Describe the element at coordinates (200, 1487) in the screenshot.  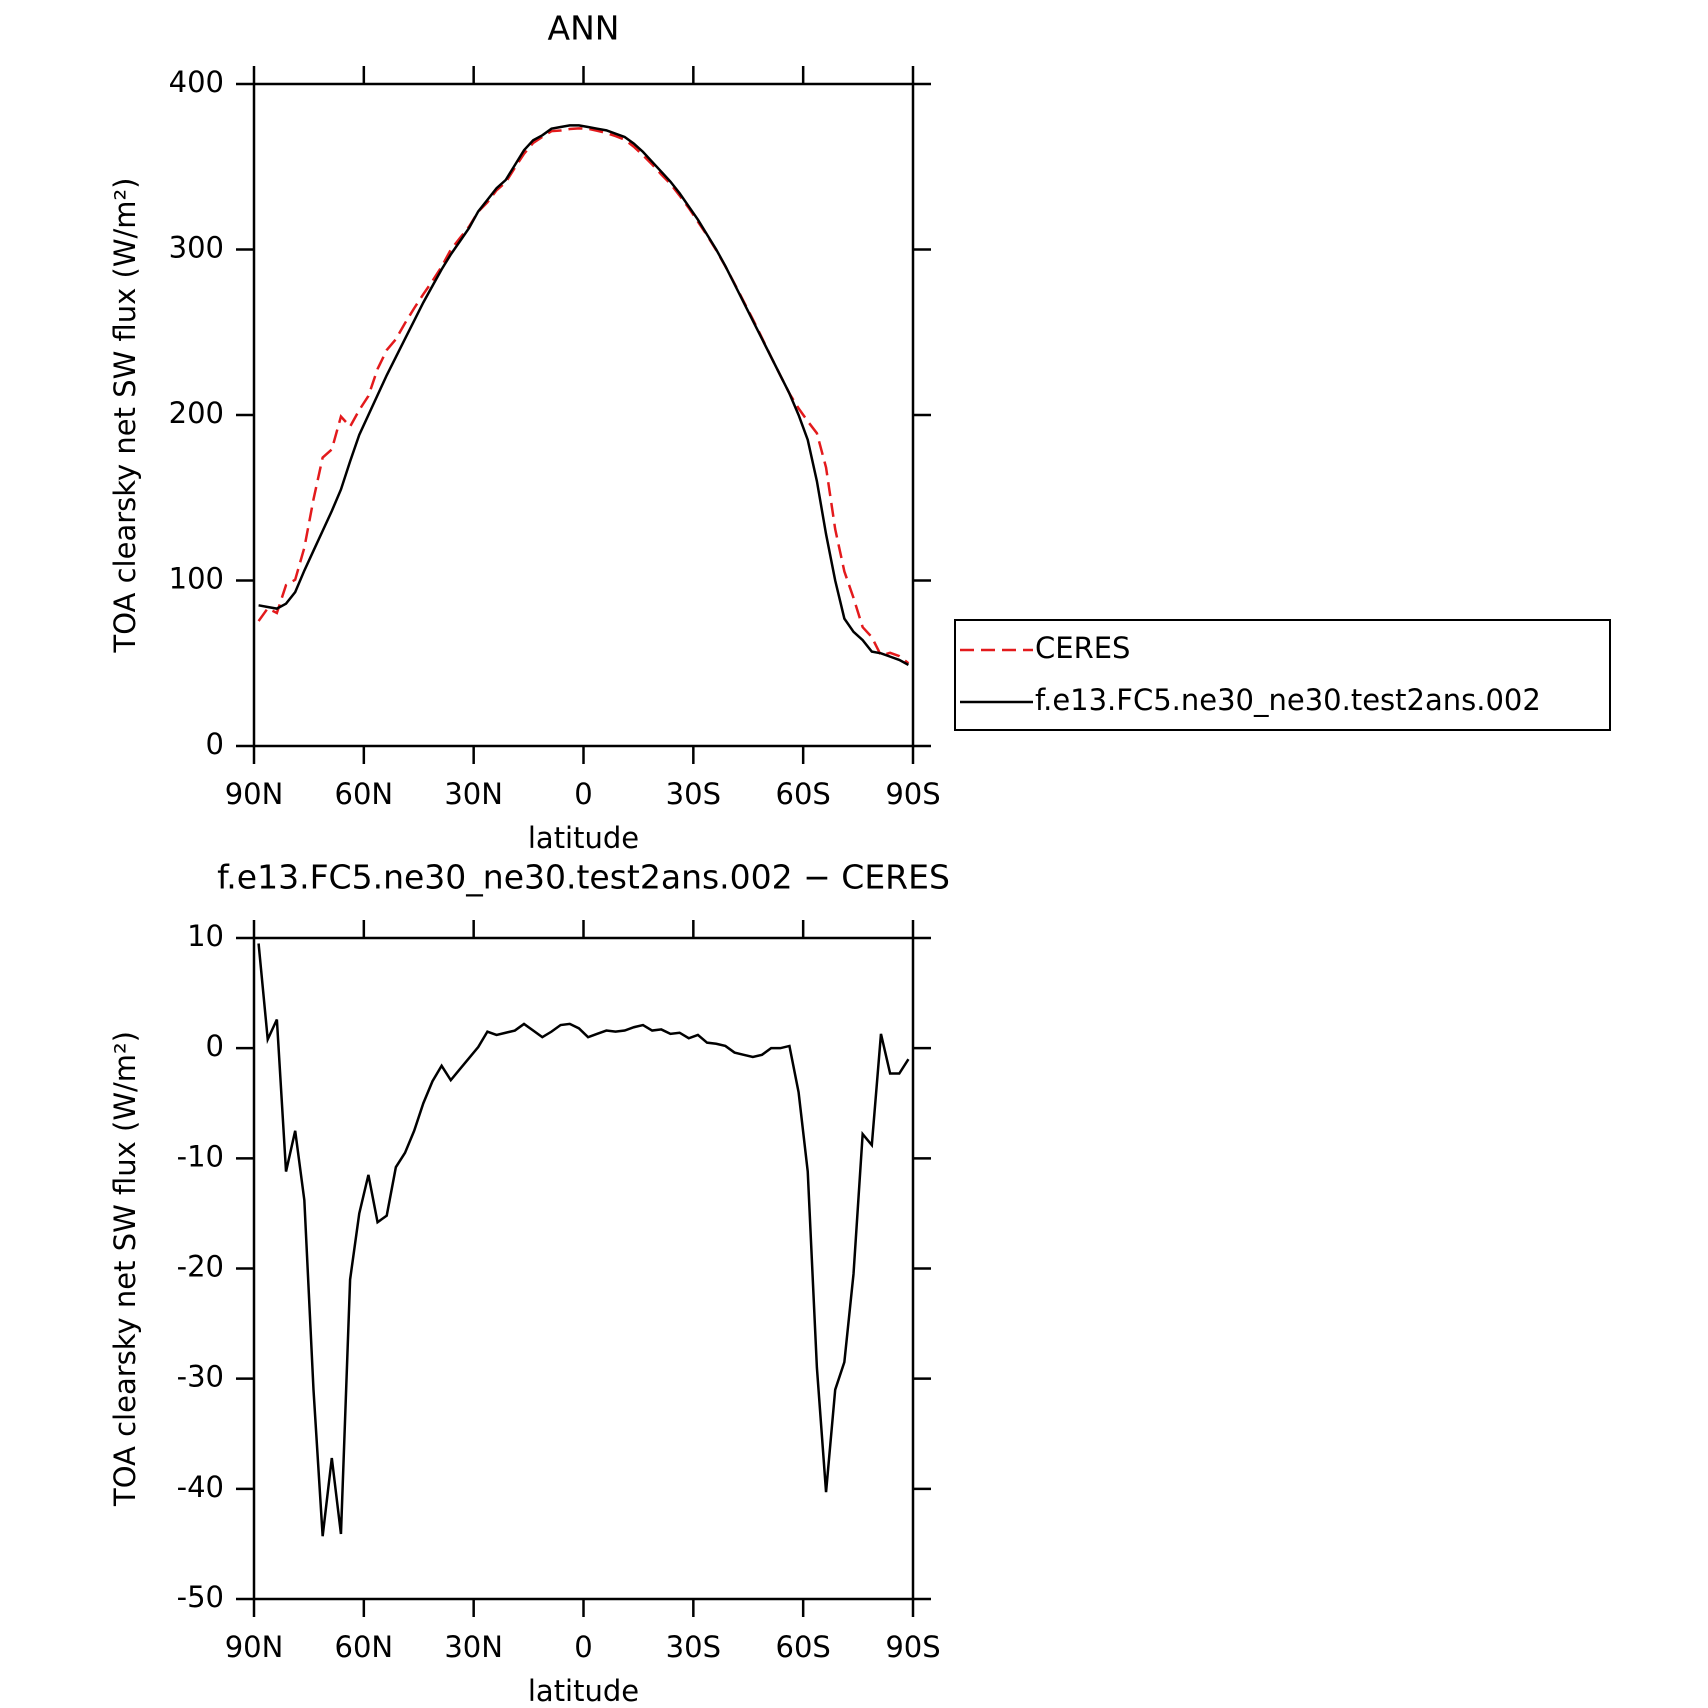
I see `y-tick-label: -40` at that location.